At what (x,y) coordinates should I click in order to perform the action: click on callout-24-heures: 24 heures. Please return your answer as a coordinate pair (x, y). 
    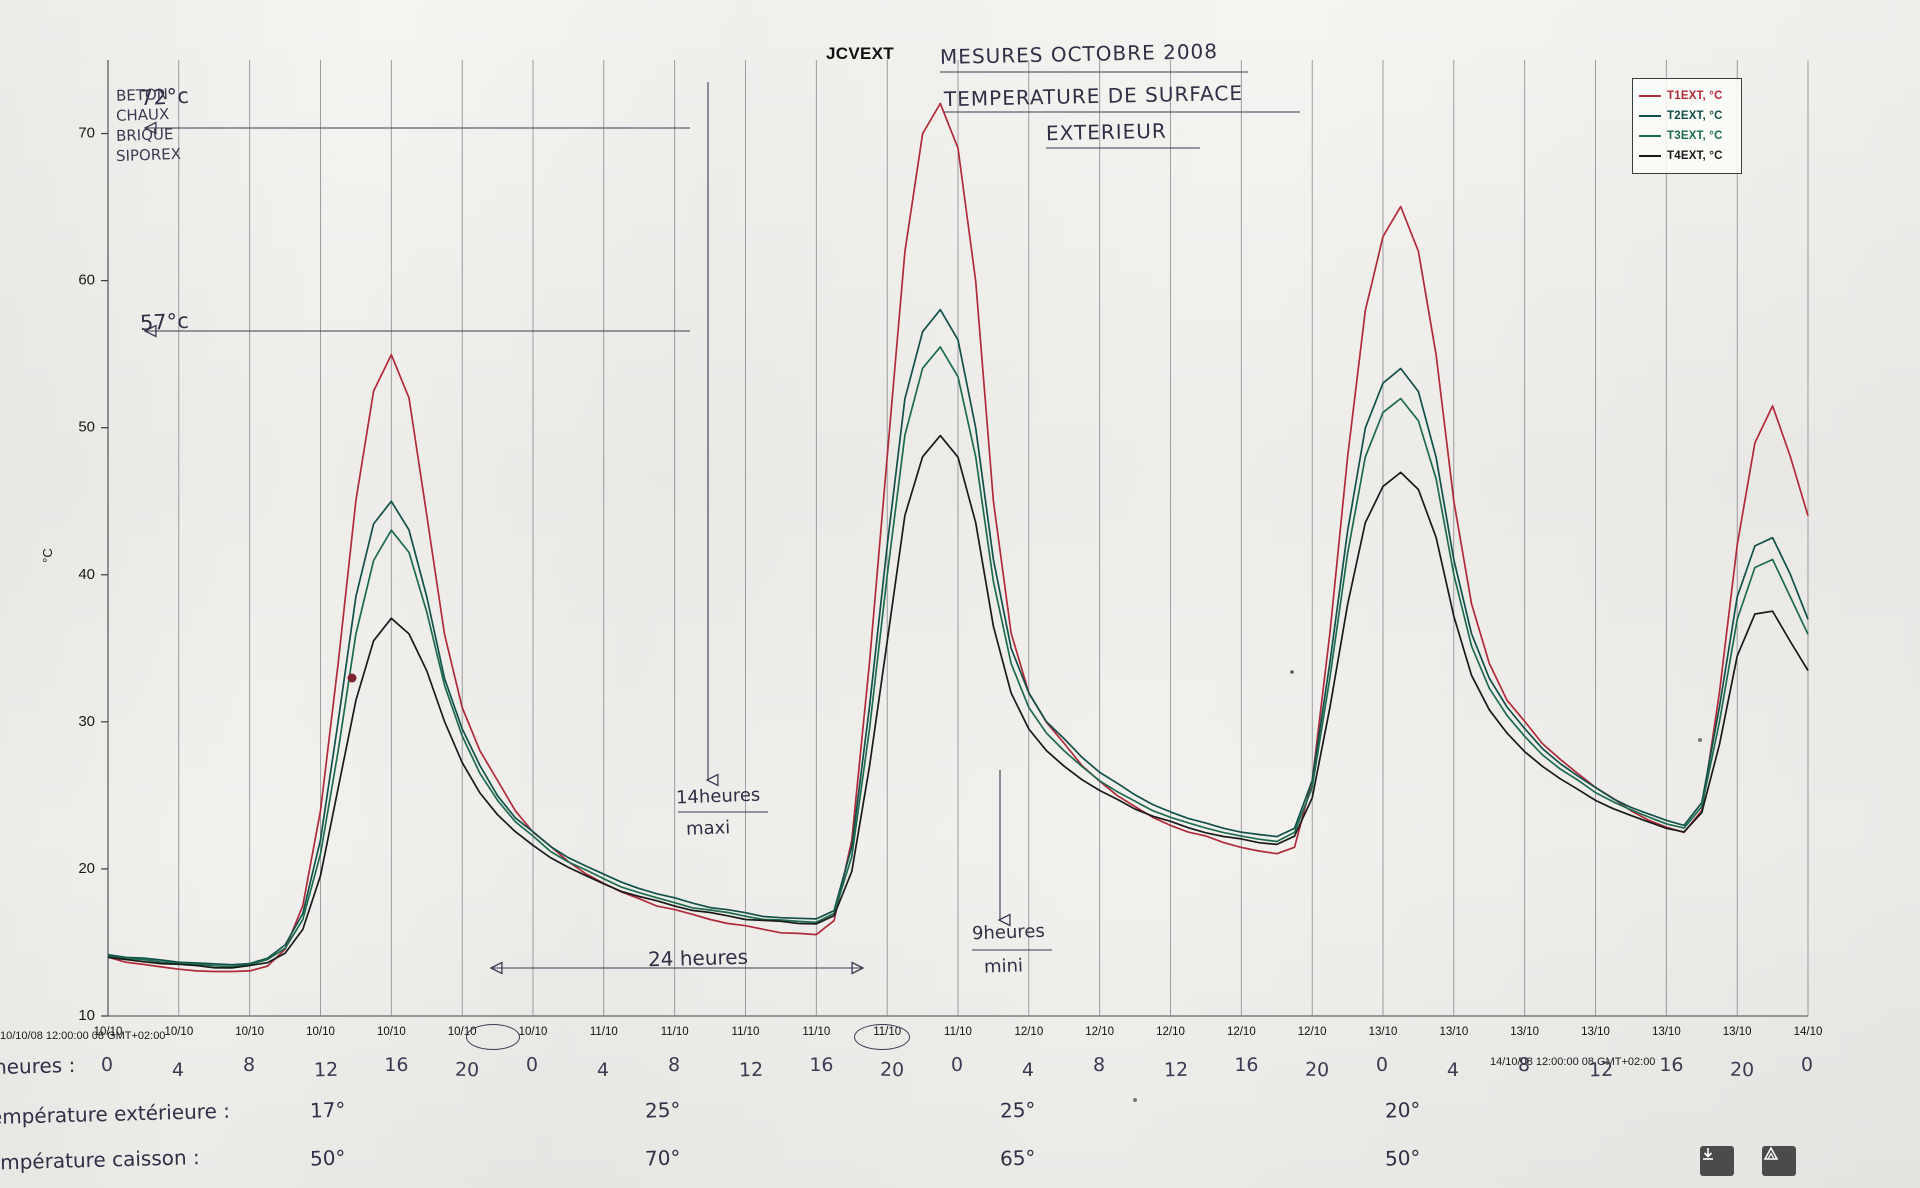
    Looking at the image, I should click on (698, 958).